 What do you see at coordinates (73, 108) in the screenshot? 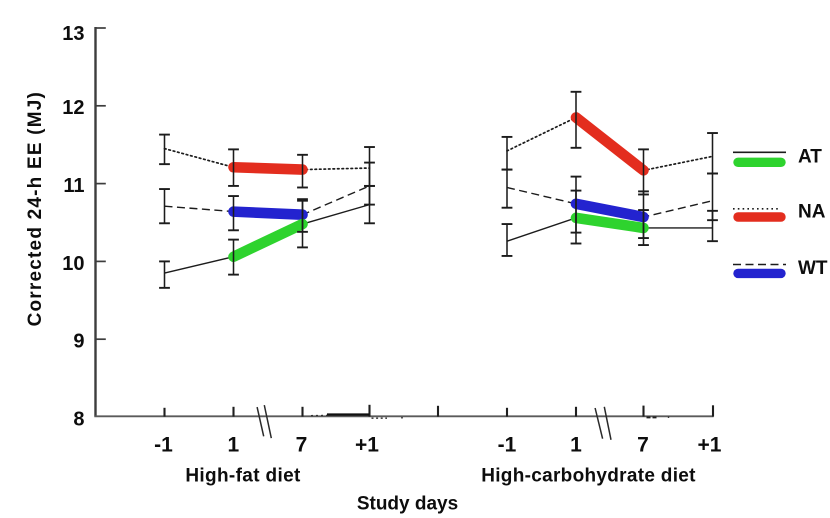
I see `svg-text: 12` at bounding box center [73, 108].